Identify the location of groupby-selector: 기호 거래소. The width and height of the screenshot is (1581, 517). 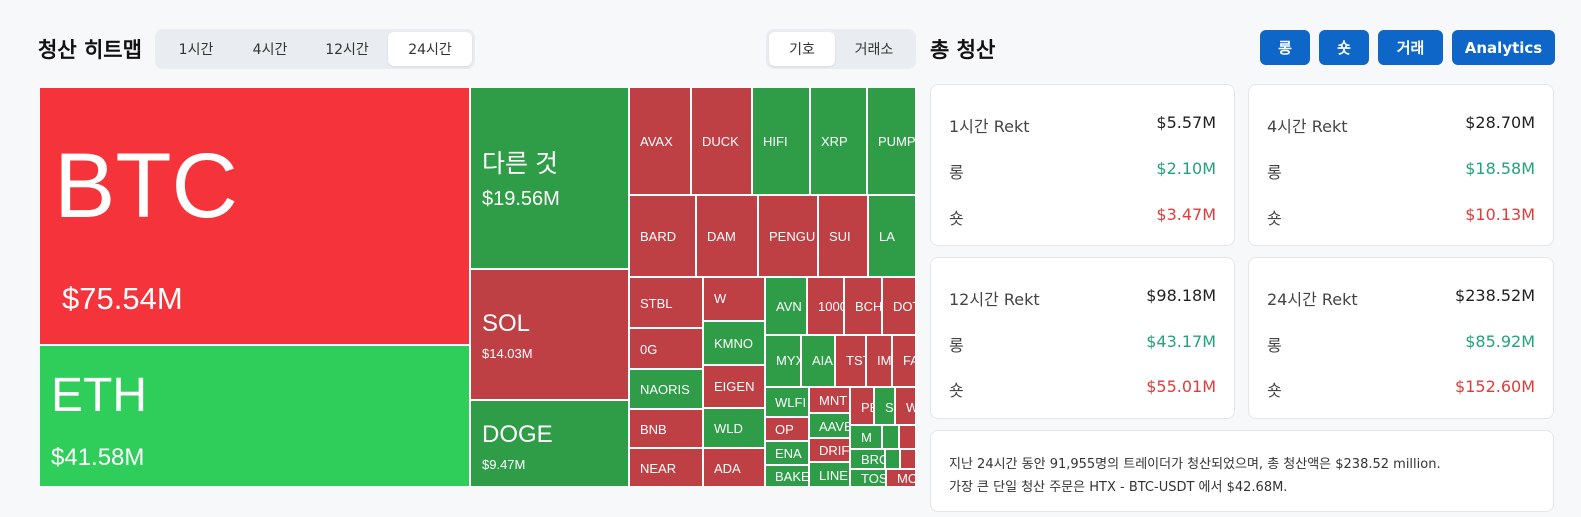
(841, 49).